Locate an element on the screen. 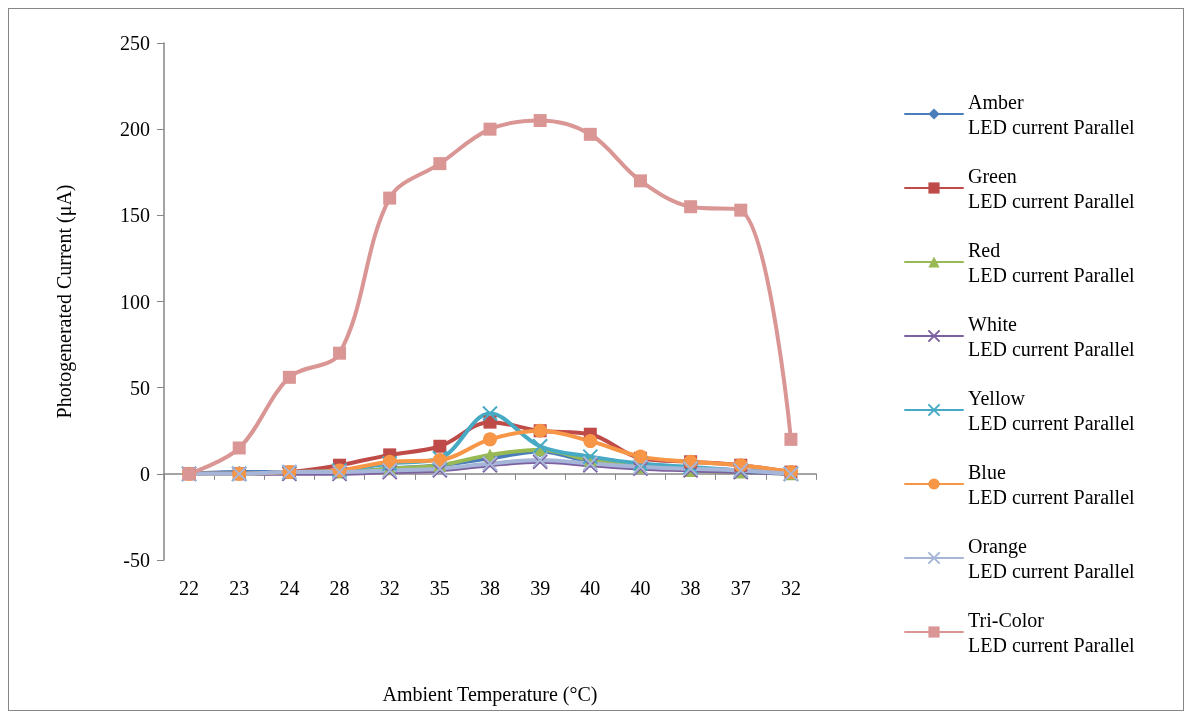 This screenshot has height=719, width=1192. x-tick-label: 37 is located at coordinates (740, 588).